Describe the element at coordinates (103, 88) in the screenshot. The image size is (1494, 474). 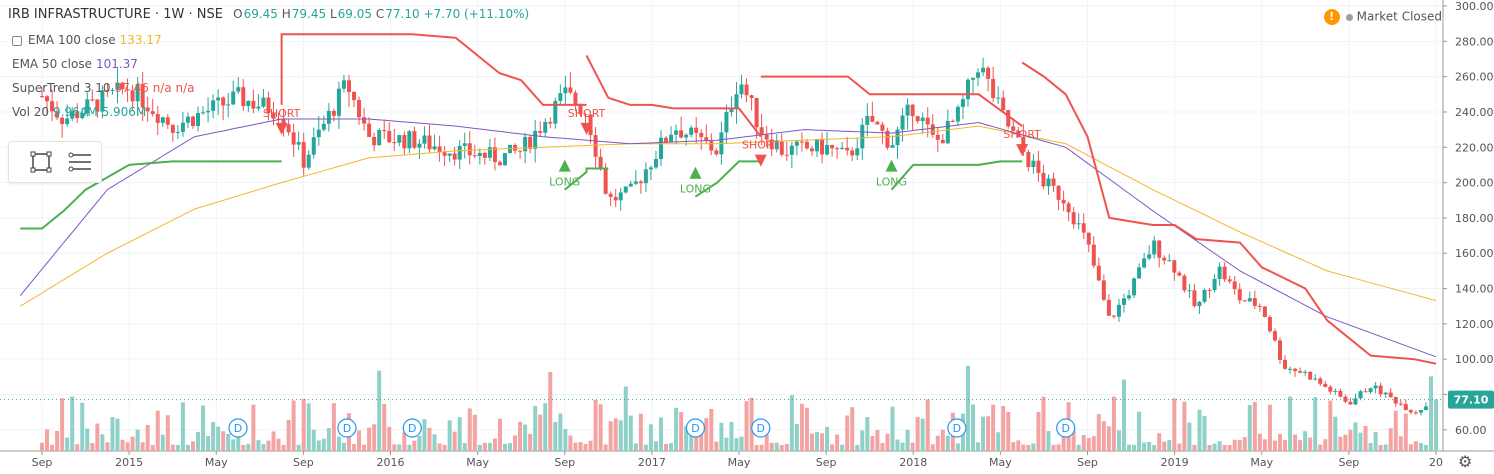
I see `legend-supertrend: SuperTrend 3 10 97.46 n/a n/a` at that location.